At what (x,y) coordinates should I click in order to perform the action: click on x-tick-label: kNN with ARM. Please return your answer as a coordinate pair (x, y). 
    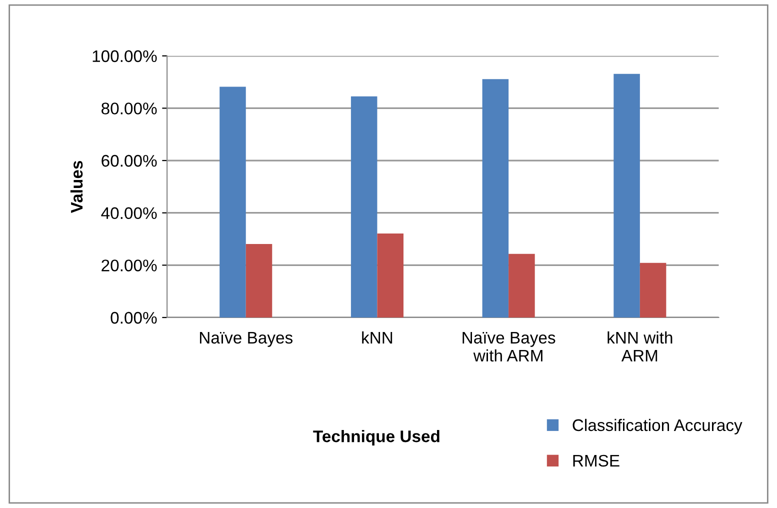
    Looking at the image, I should click on (640, 346).